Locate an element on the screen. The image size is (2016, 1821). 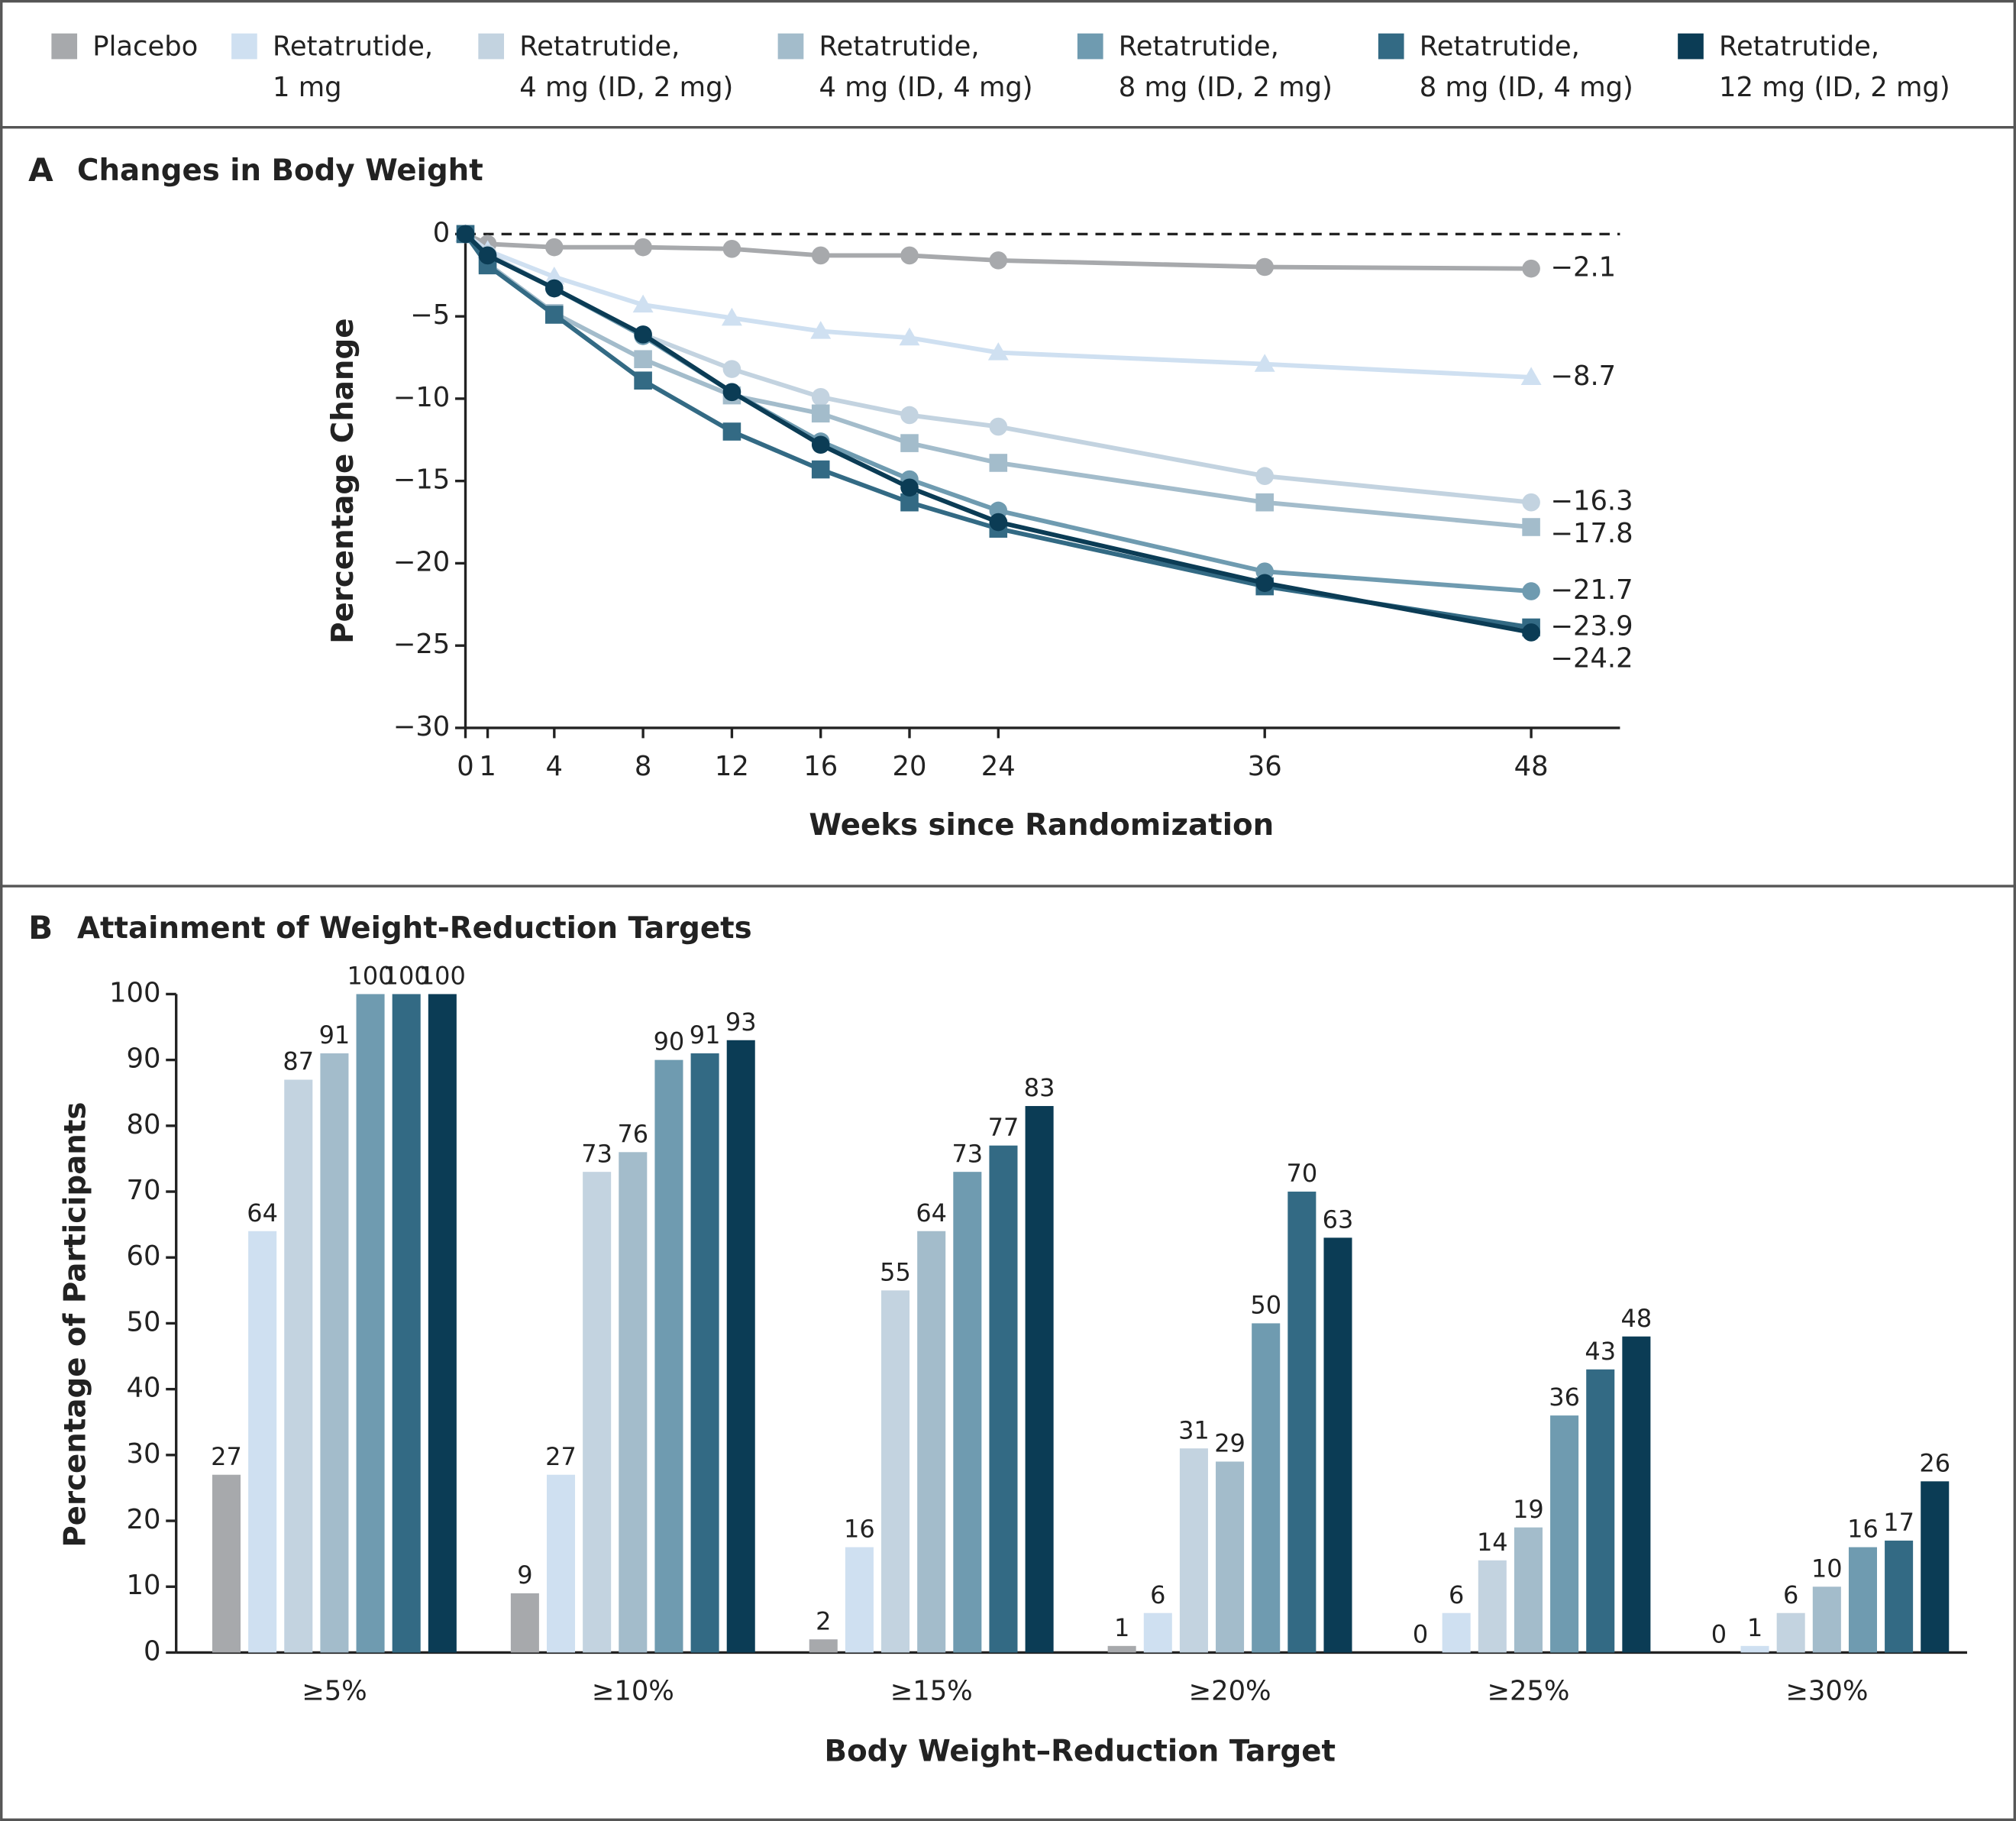
end-label: −17.8 is located at coordinates (1591, 533).